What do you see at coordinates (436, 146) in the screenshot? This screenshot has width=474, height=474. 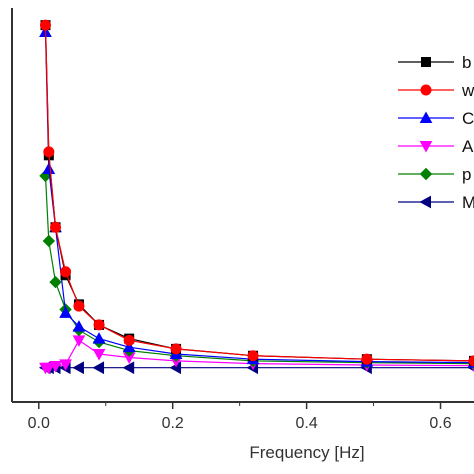 I see `legend-item-A: A` at bounding box center [436, 146].